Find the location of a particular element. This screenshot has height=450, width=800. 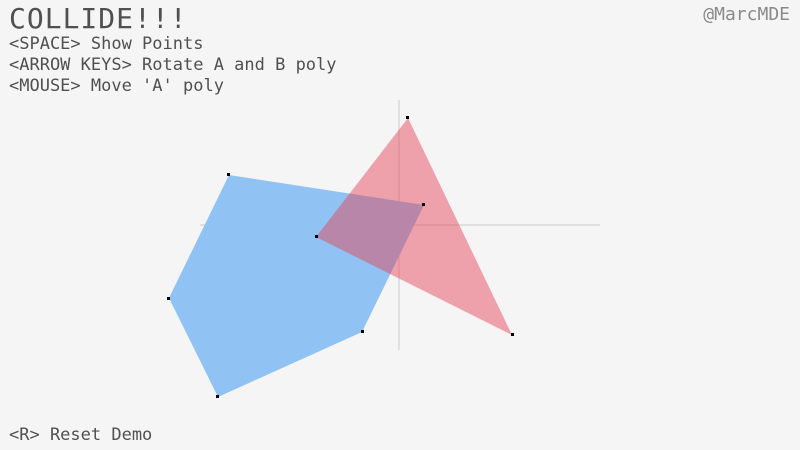

game-title: COLLIDE!!! is located at coordinates (98, 18).